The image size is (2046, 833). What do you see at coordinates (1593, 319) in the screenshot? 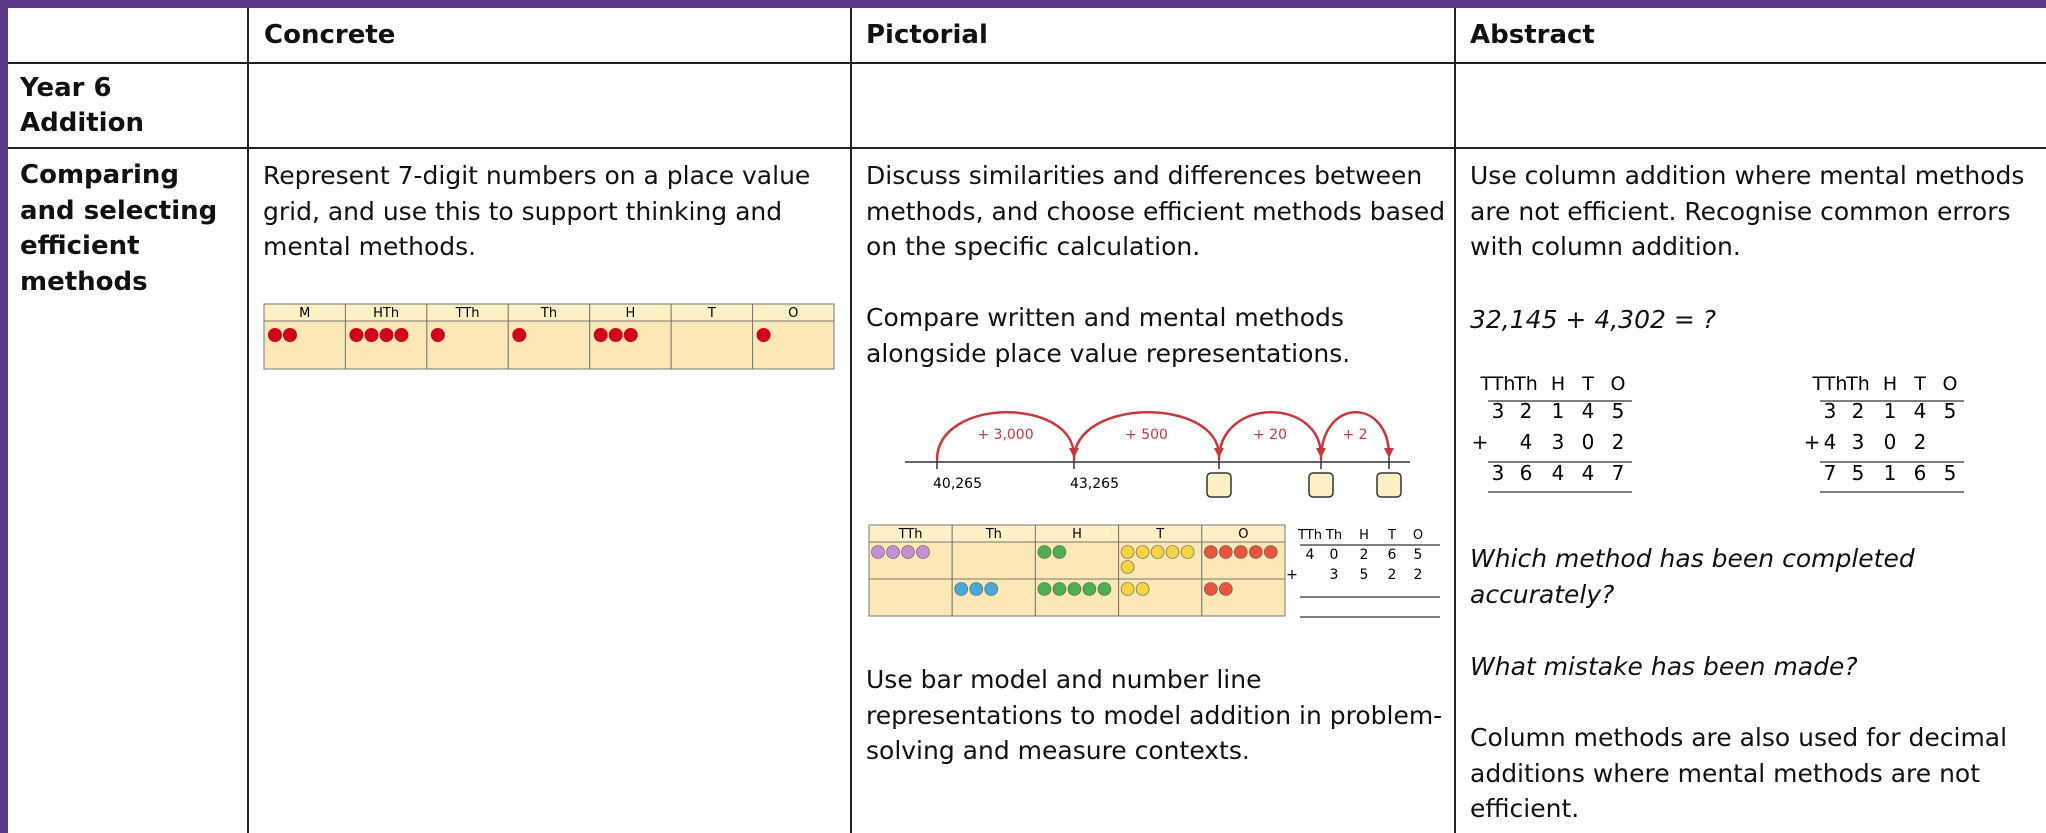
I see `question: 32,145 + 4,302 = ?` at bounding box center [1593, 319].